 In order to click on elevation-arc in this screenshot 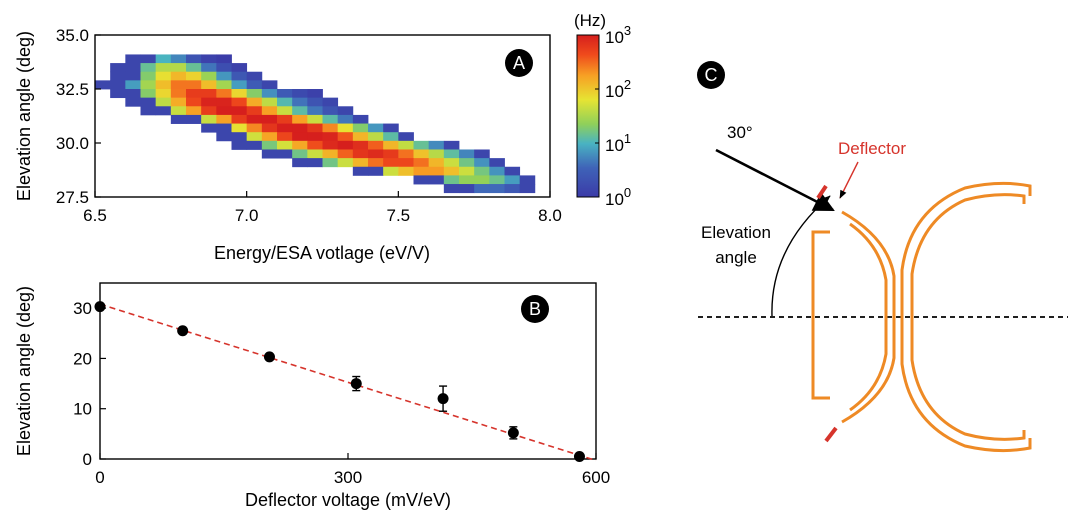, I will do `click(801, 256)`.